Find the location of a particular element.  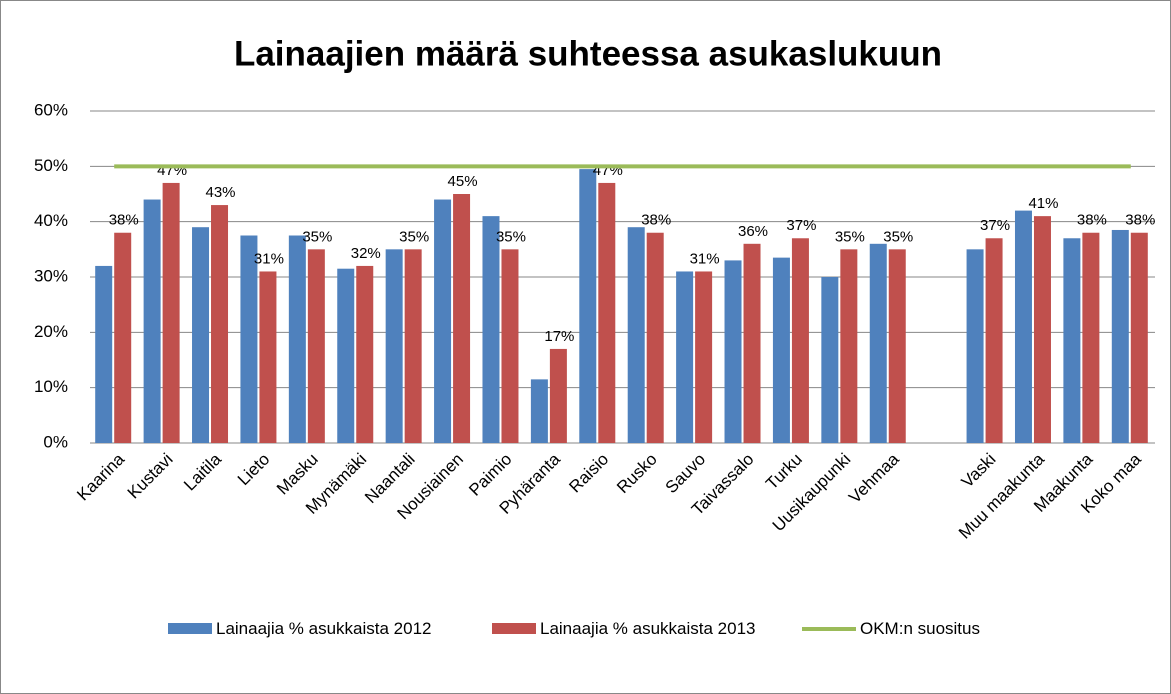

y-tick-label: 0% is located at coordinates (55, 441).